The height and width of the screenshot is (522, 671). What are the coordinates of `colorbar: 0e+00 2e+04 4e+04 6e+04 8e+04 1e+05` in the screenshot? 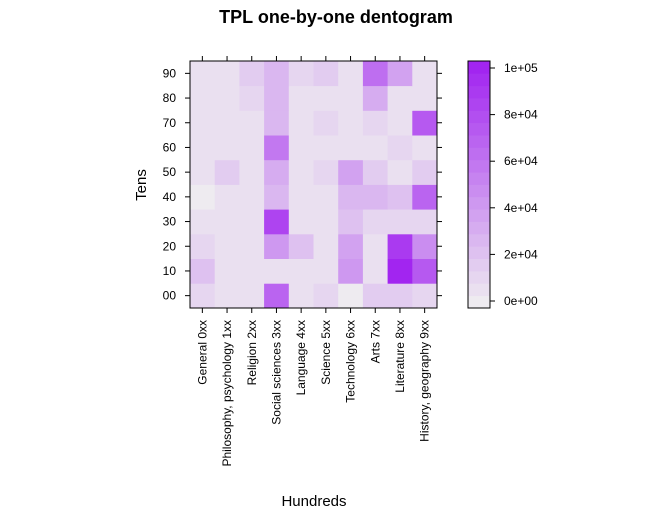 It's located at (502, 184).